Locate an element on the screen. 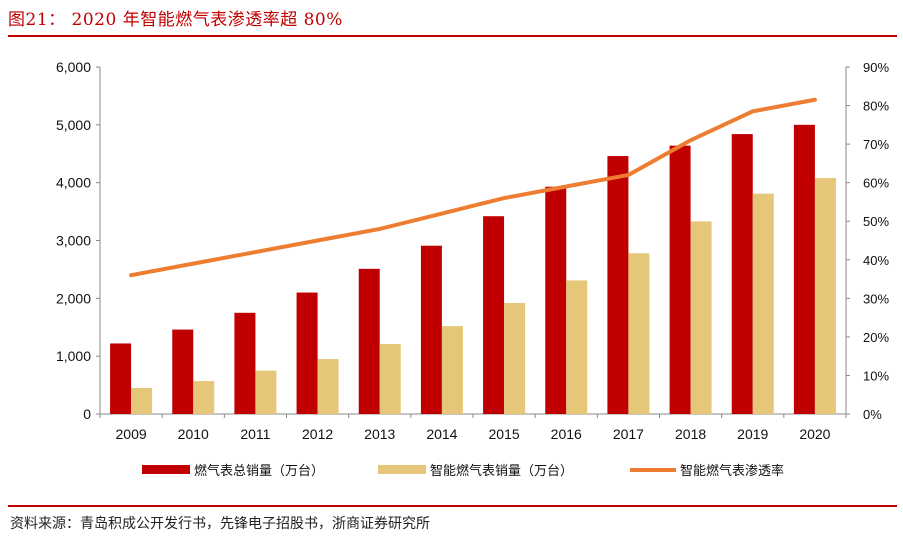  x-tick-label: 2011 is located at coordinates (255, 434).